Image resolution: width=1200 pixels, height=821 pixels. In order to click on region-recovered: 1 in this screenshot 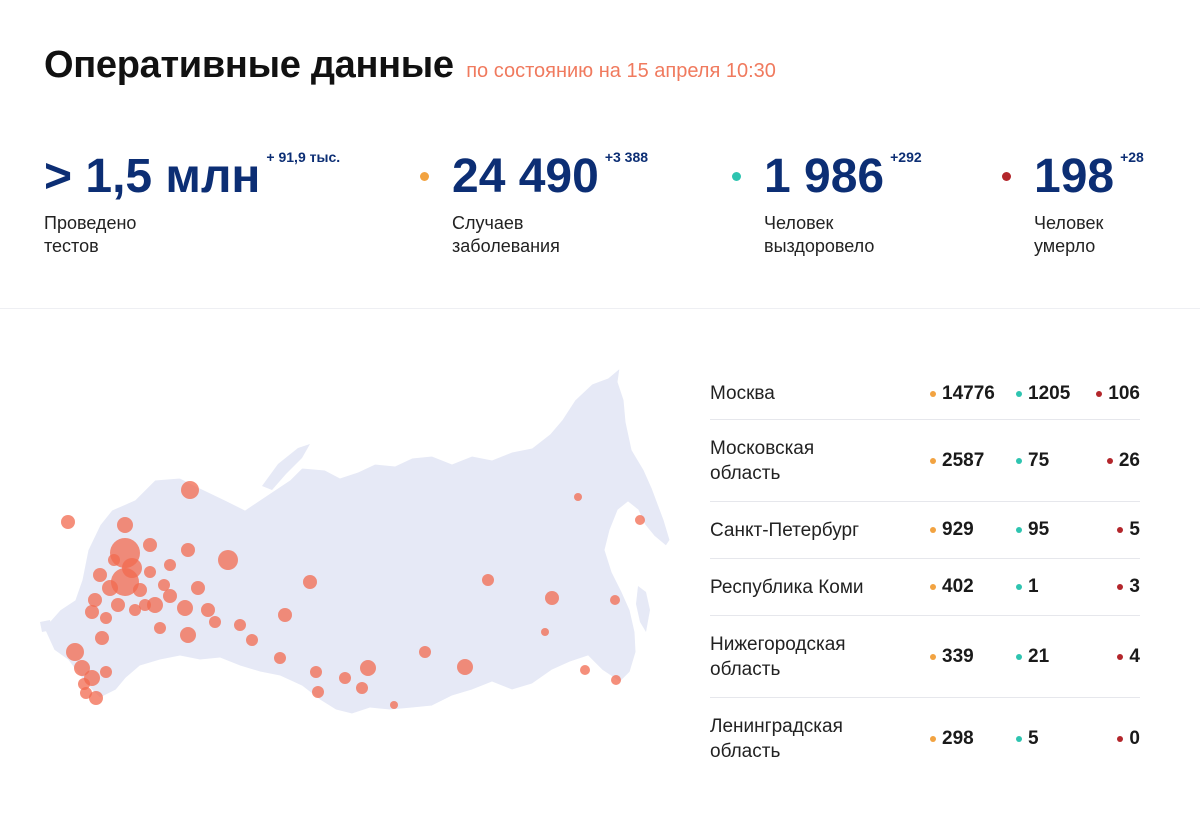, I will do `click(1033, 586)`.